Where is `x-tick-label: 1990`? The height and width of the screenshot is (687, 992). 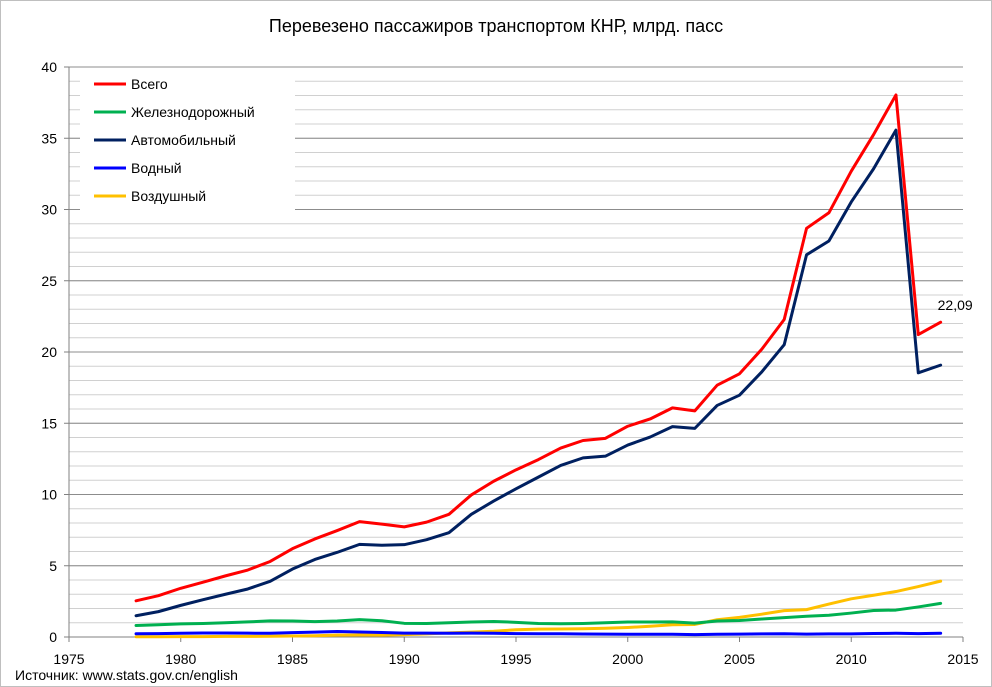
x-tick-label: 1990 is located at coordinates (404, 659).